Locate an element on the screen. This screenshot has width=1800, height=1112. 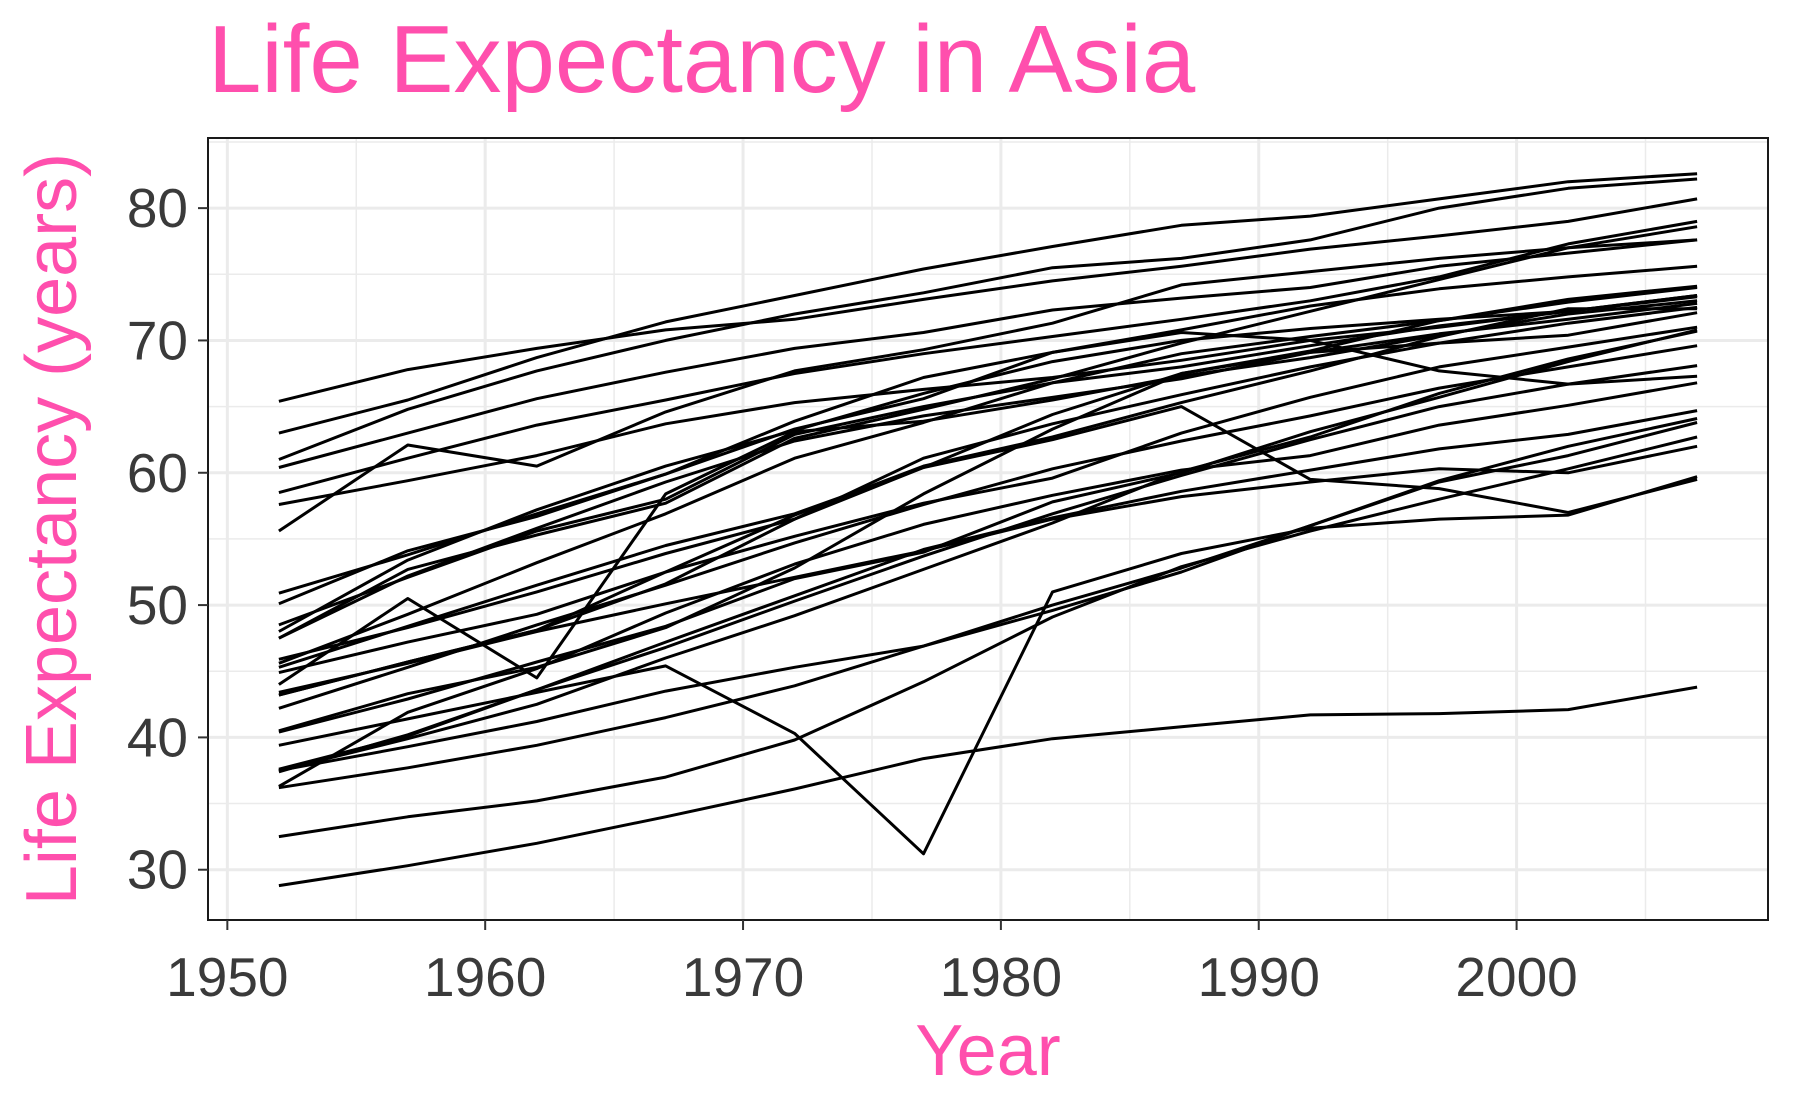
y-tick-label: 80 is located at coordinates (157, 208).